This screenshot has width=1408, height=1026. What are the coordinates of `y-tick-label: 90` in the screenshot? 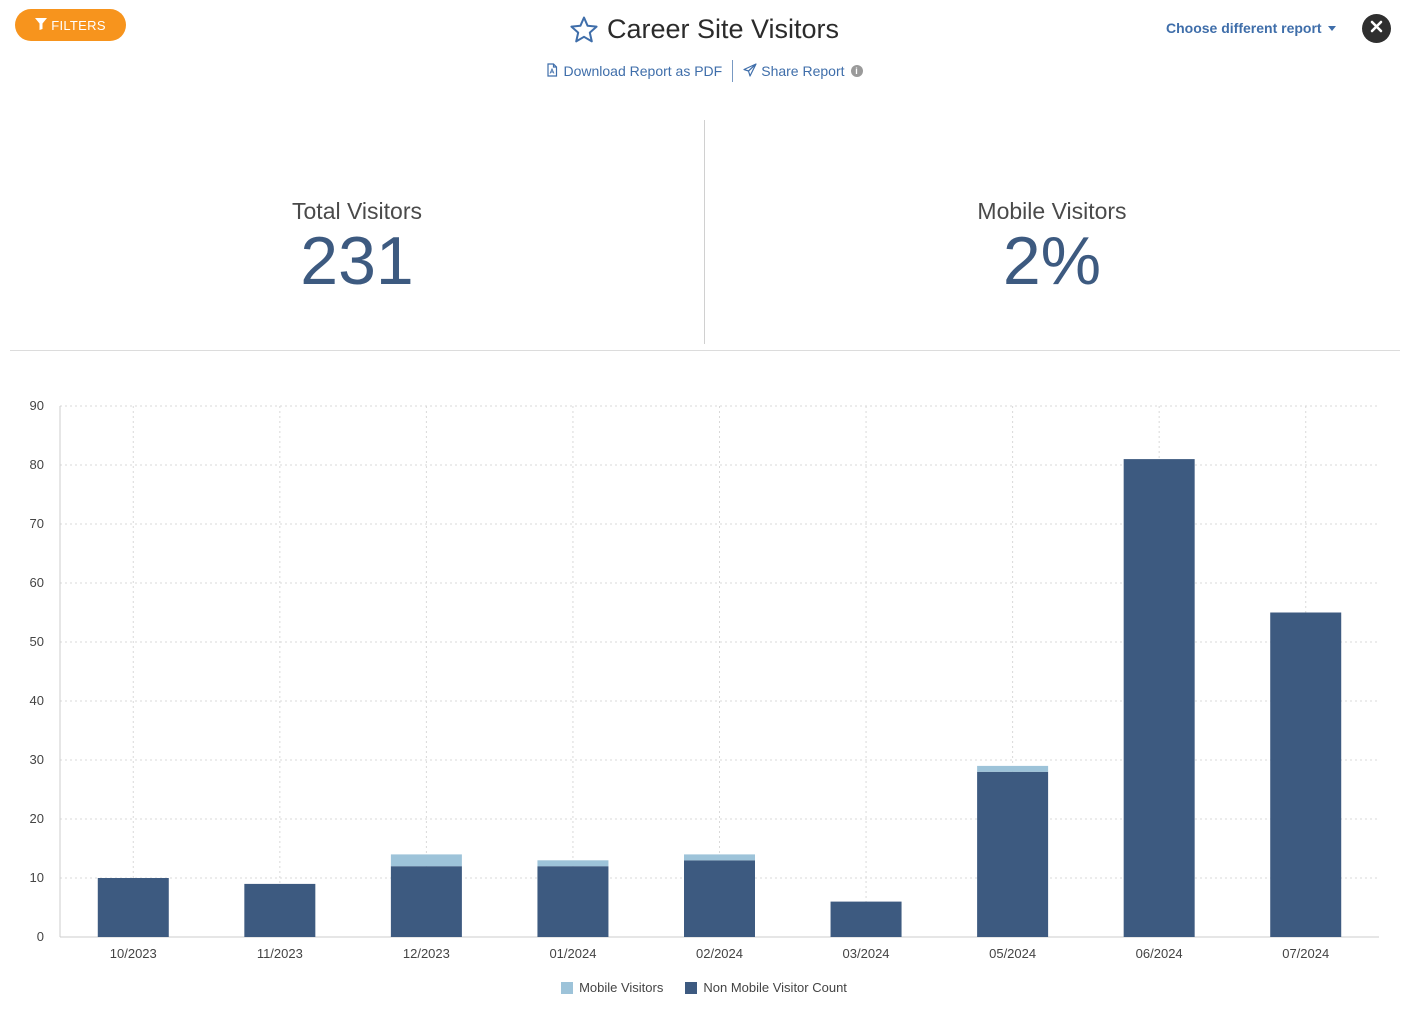 It's located at (37, 405).